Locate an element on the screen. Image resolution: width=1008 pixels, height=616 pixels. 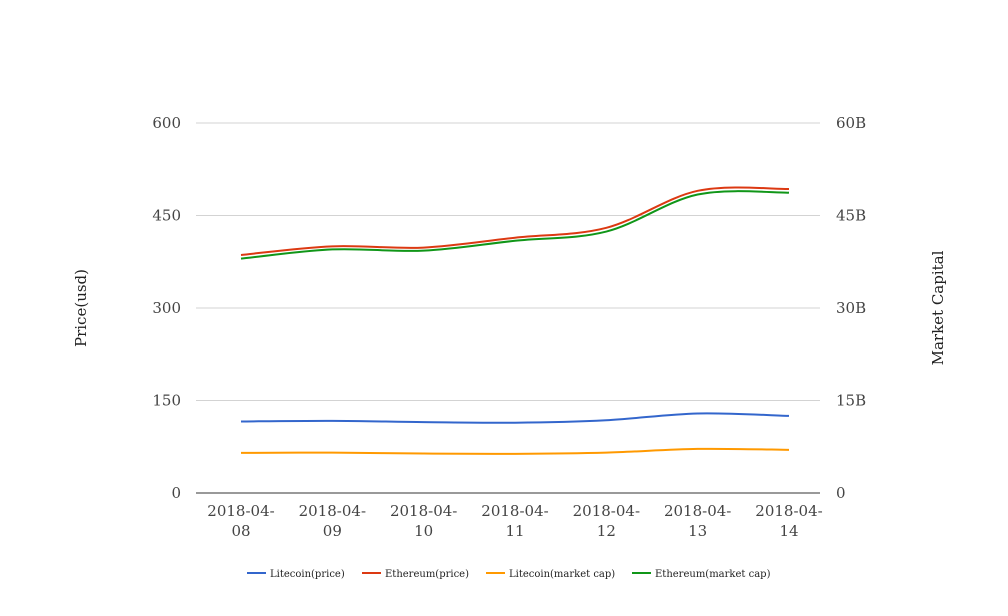
right-tick-label: 60B is located at coordinates (851, 123).